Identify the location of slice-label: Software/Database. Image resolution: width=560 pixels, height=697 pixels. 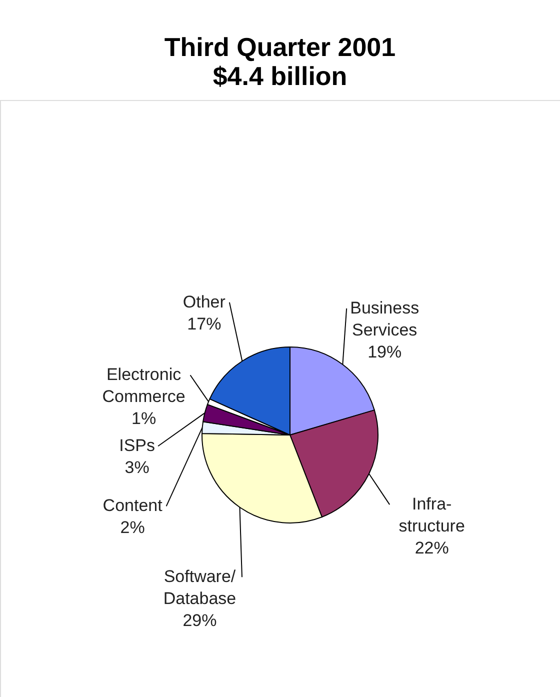
(199, 587).